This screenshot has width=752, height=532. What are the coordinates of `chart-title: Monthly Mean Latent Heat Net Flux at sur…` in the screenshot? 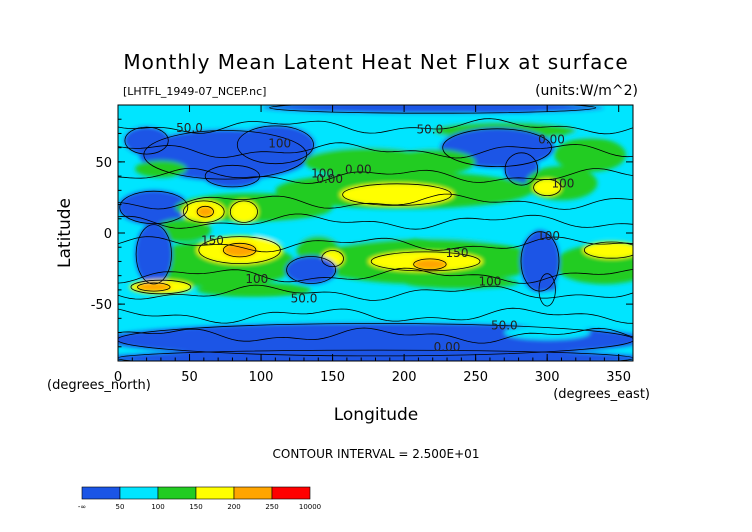 It's located at (375, 62).